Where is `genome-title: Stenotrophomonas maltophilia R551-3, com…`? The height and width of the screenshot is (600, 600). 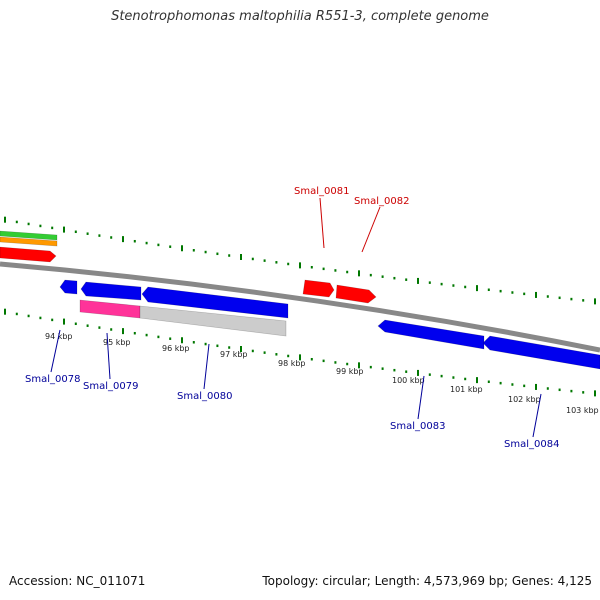
genome-title: Stenotrophomonas maltophilia R551-3, com… is located at coordinates (300, 16).